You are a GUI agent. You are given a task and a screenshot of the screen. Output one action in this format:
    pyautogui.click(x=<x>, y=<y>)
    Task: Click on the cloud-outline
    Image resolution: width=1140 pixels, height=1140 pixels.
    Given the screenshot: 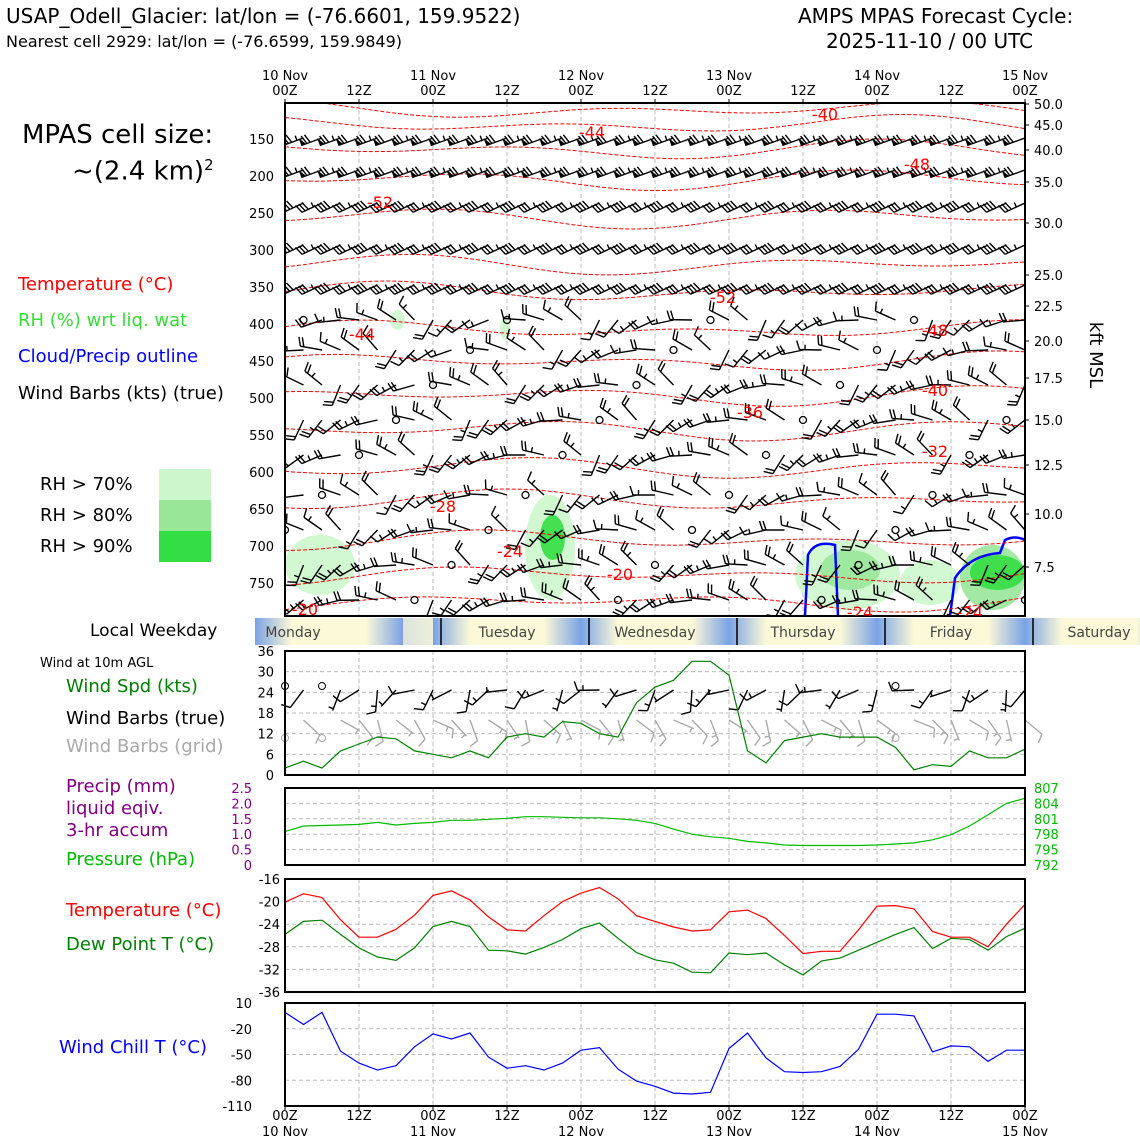 What is the action you would take?
    pyautogui.click(x=821, y=579)
    